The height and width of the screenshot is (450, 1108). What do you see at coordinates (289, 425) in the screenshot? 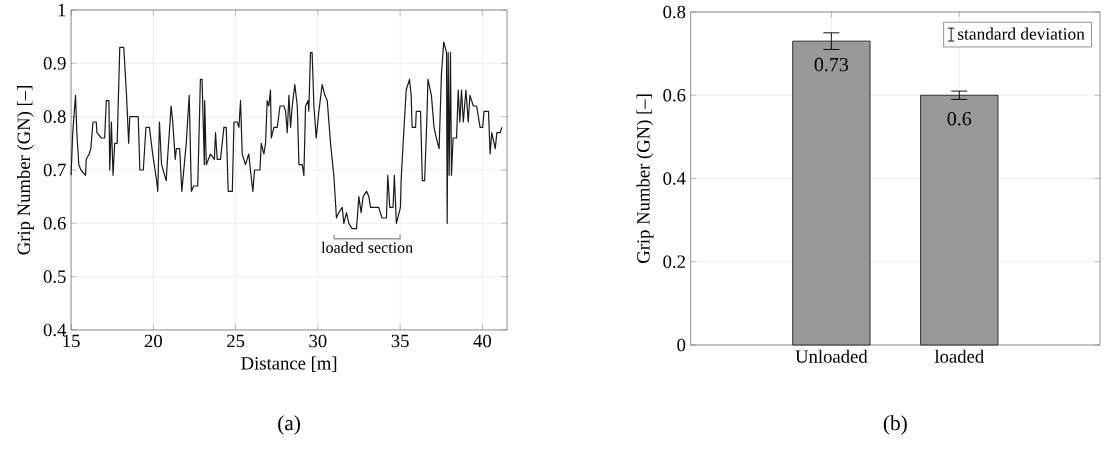
I see `text: (a)` at bounding box center [289, 425].